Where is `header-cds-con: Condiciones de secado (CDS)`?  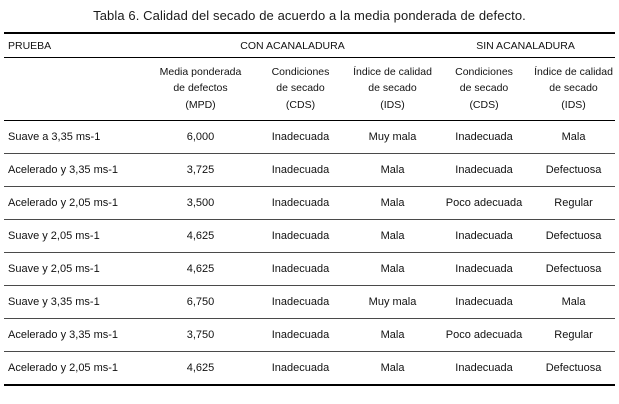
header-cds-con: Condiciones de secado (CDS) is located at coordinates (300, 89).